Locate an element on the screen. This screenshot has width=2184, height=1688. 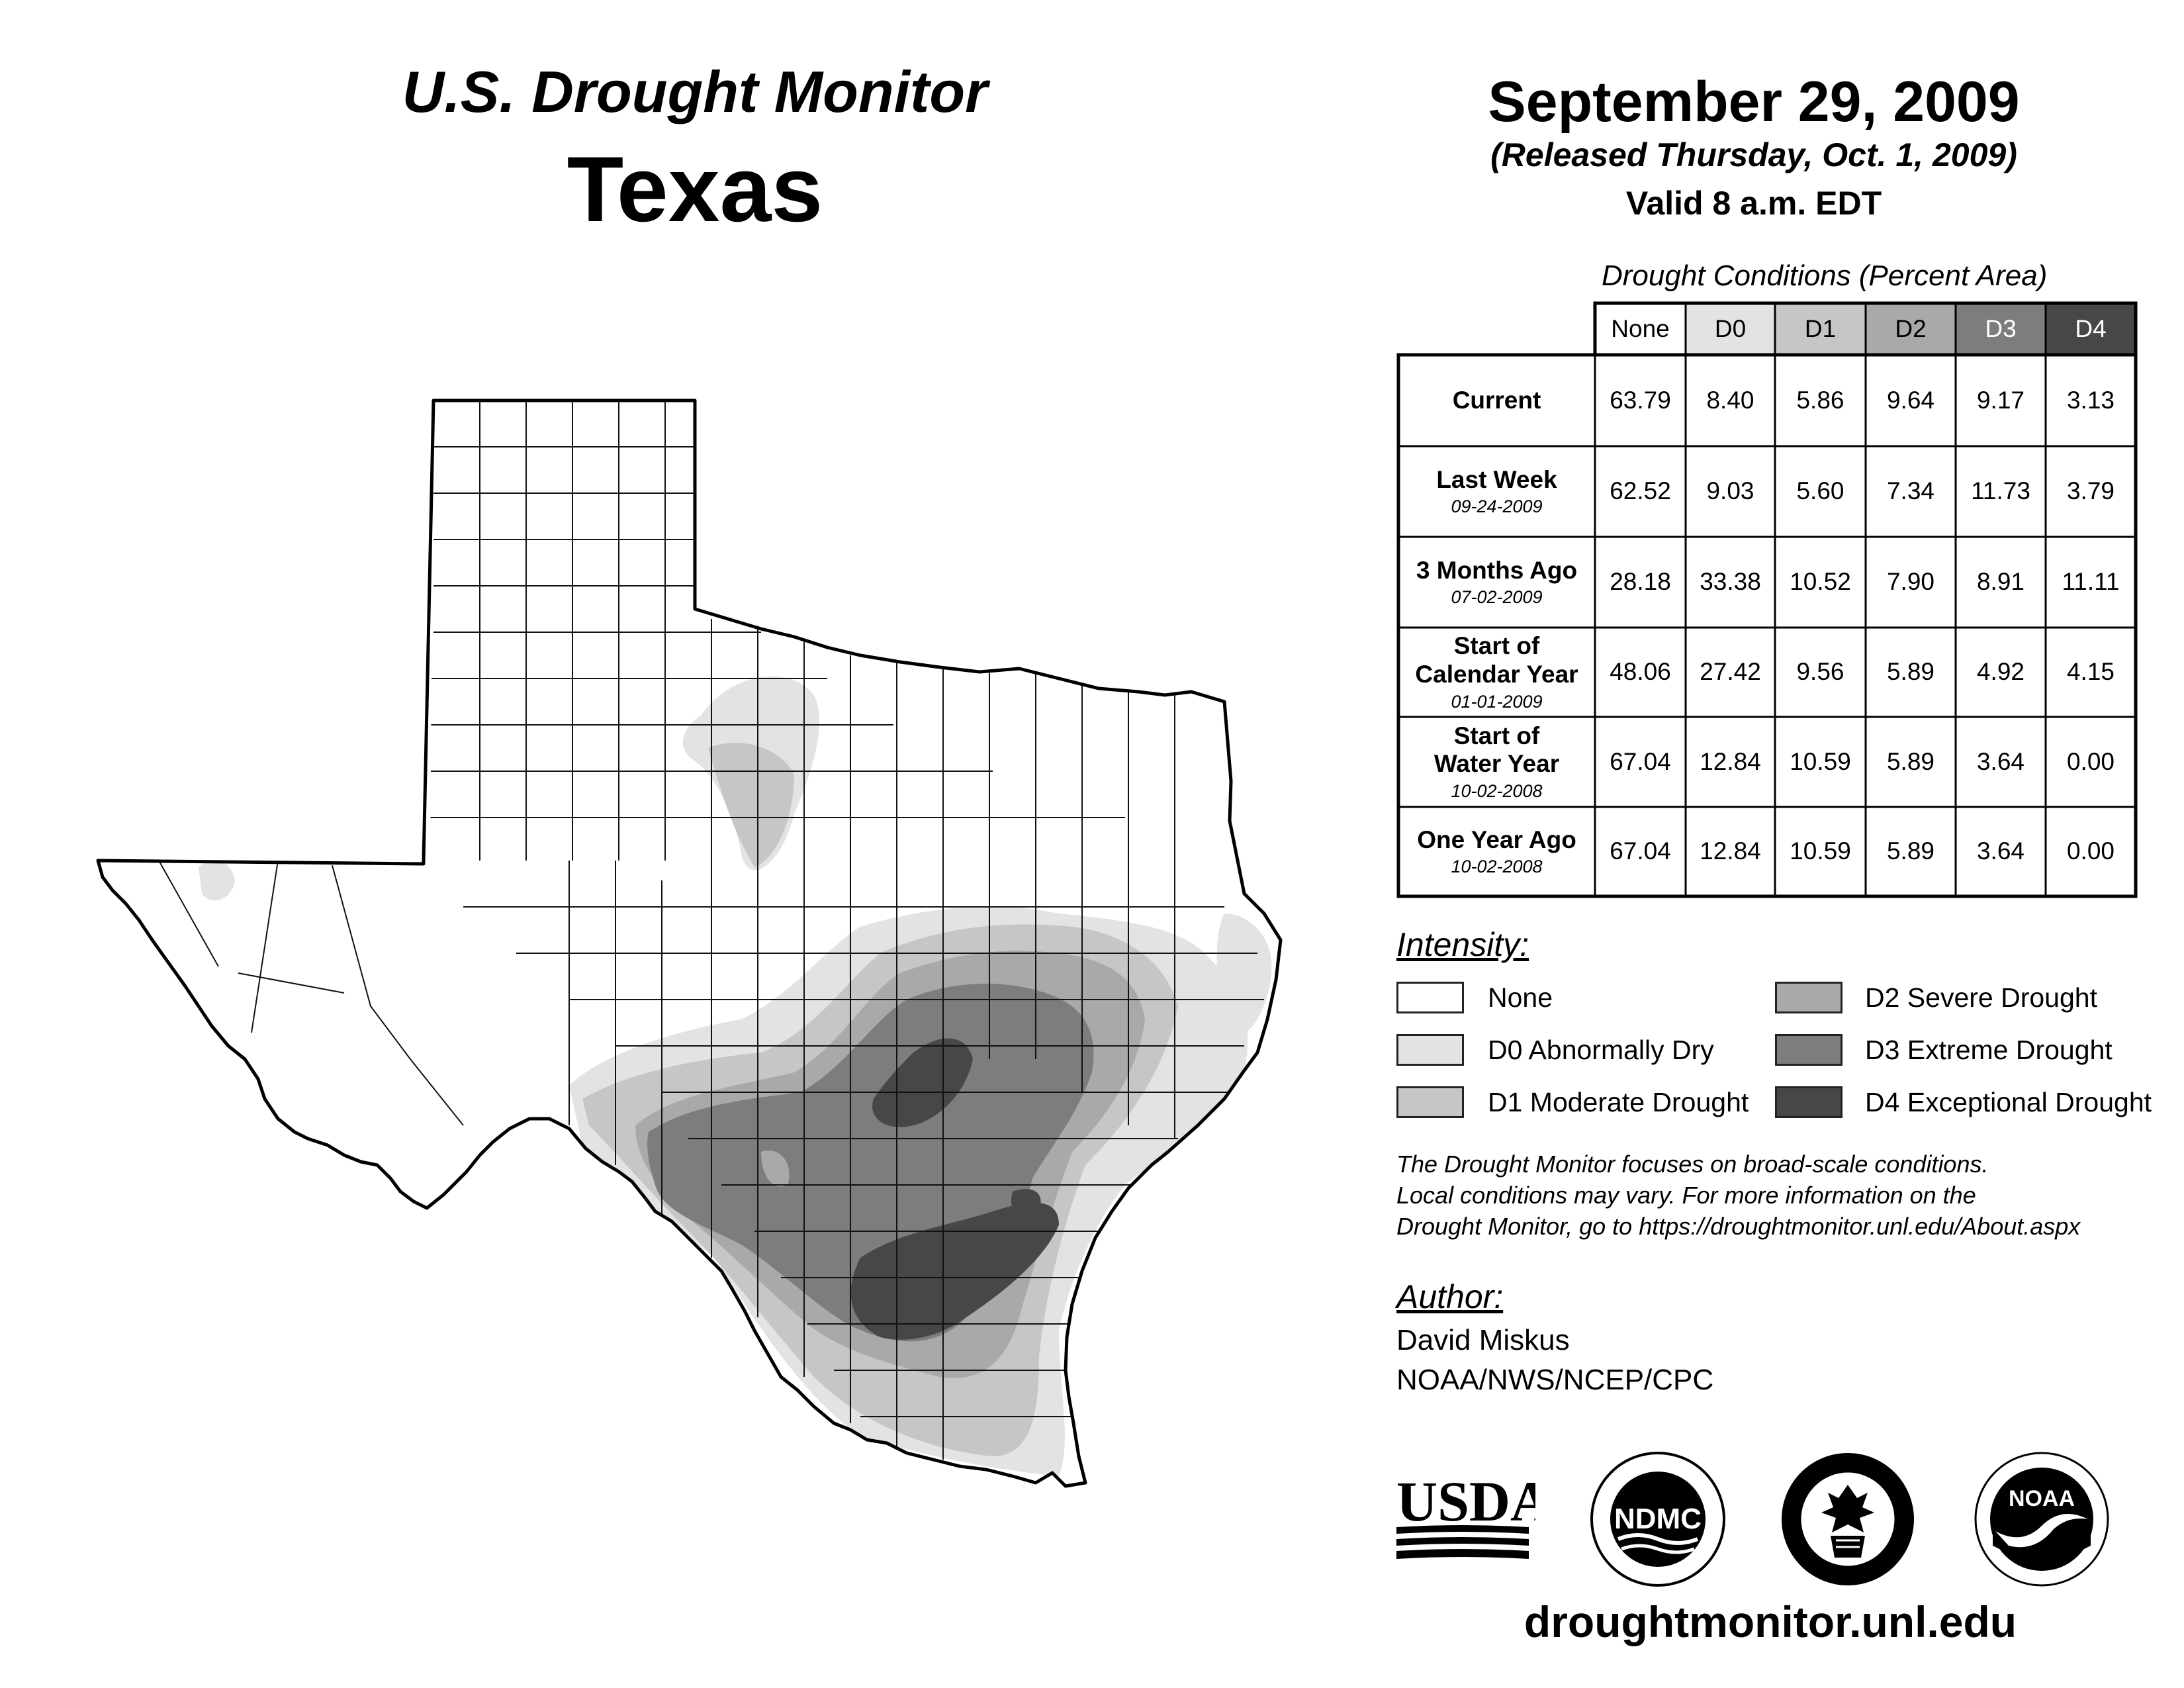
value-wateryear-none: 67.04 is located at coordinates (1641, 761).